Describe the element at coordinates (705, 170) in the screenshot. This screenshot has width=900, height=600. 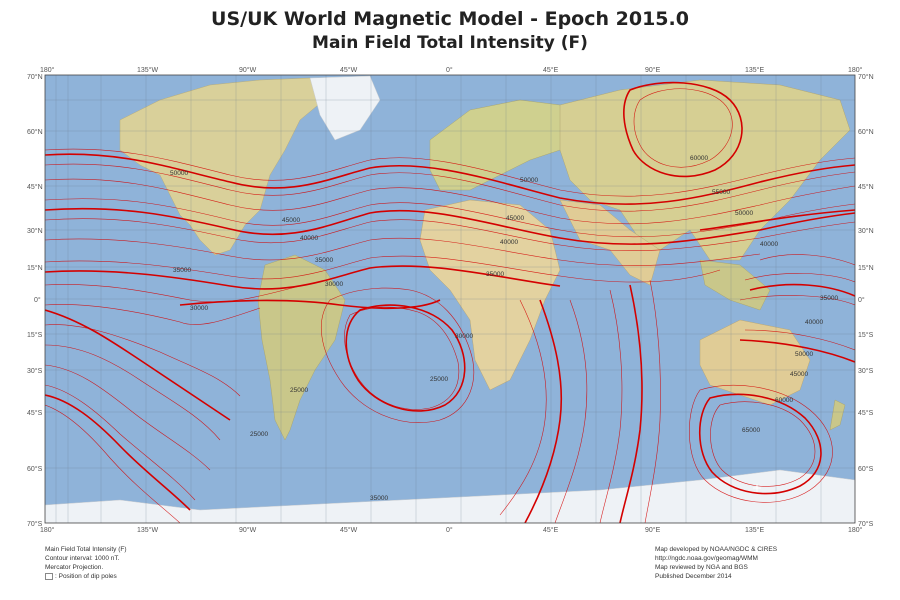
I see `land-asia` at that location.